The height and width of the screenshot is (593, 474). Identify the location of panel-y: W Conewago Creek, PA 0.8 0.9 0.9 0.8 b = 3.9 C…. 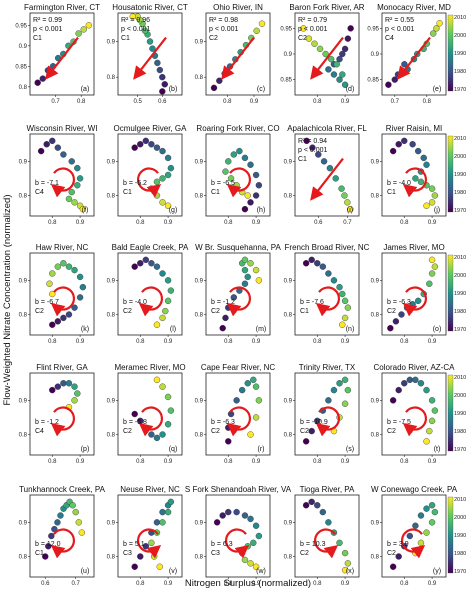
(419, 536).